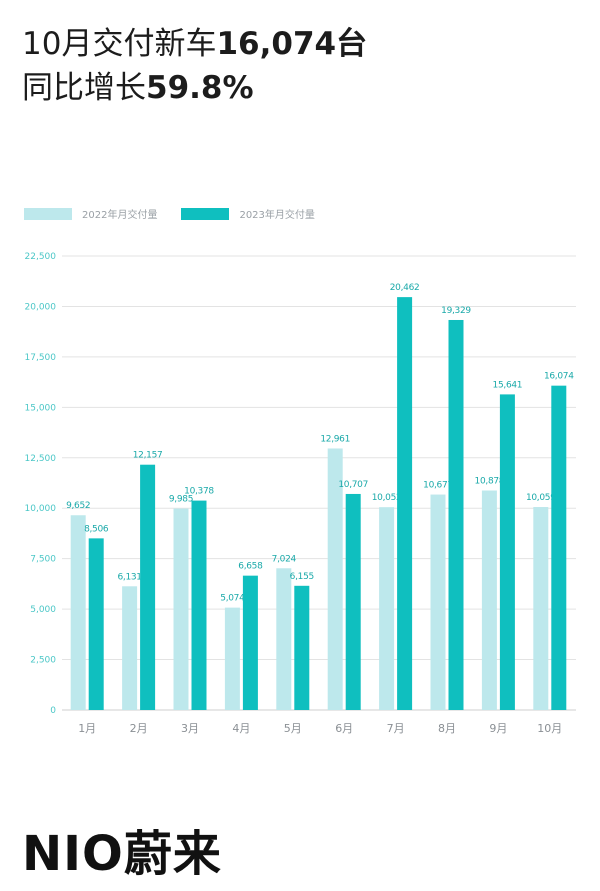 Image resolution: width=600 pixels, height=891 pixels. Describe the element at coordinates (48, 213) in the screenshot. I see `legend-swatch-2022` at that location.